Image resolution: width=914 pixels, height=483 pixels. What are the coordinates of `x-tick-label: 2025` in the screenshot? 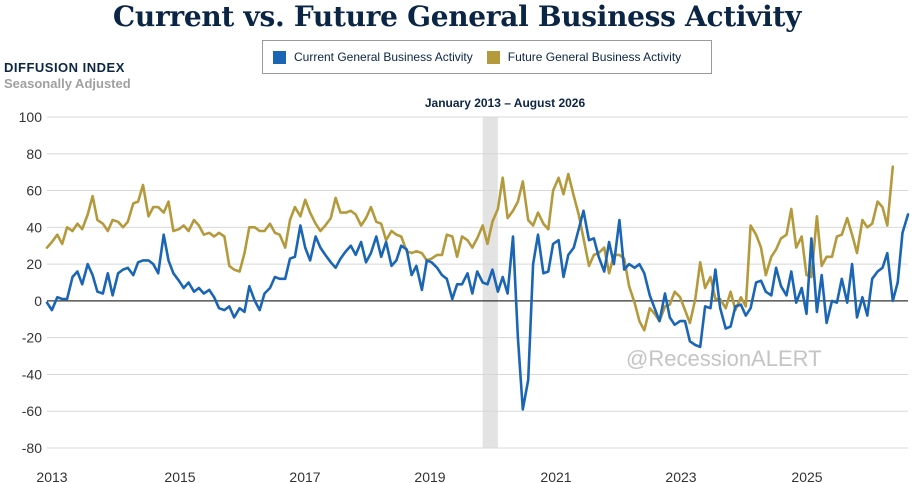 It's located at (806, 476).